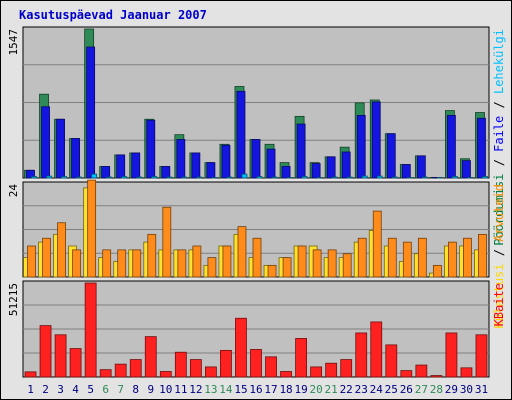 The width and height of the screenshot is (512, 400). What do you see at coordinates (499, 213) in the screenshot?
I see `legend-entry: Arvuteid` at bounding box center [499, 213].